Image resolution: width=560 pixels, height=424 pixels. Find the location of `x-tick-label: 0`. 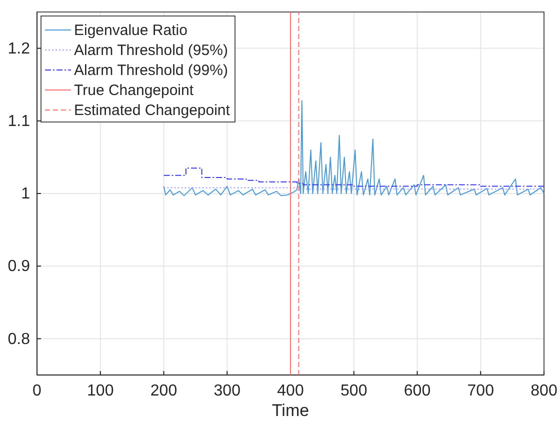

x-tick-label: 0 is located at coordinates (37, 391).